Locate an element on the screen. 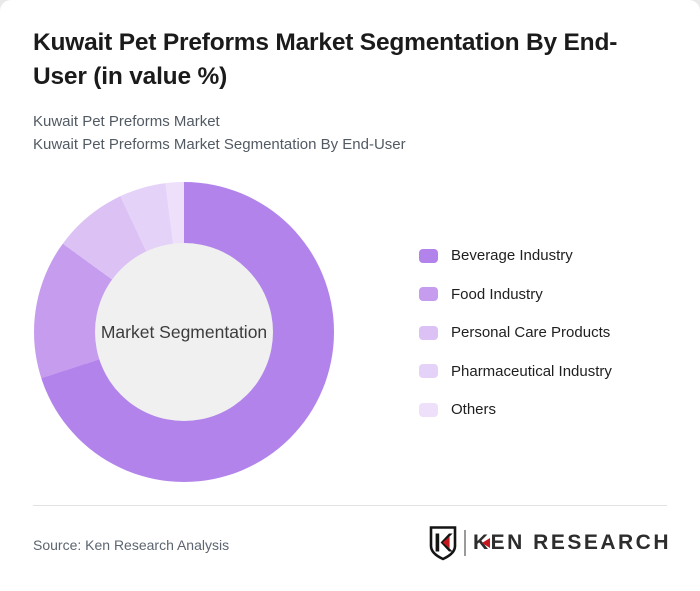 The width and height of the screenshot is (700, 591). legend-label: Pharmaceutical Industry is located at coordinates (531, 371).